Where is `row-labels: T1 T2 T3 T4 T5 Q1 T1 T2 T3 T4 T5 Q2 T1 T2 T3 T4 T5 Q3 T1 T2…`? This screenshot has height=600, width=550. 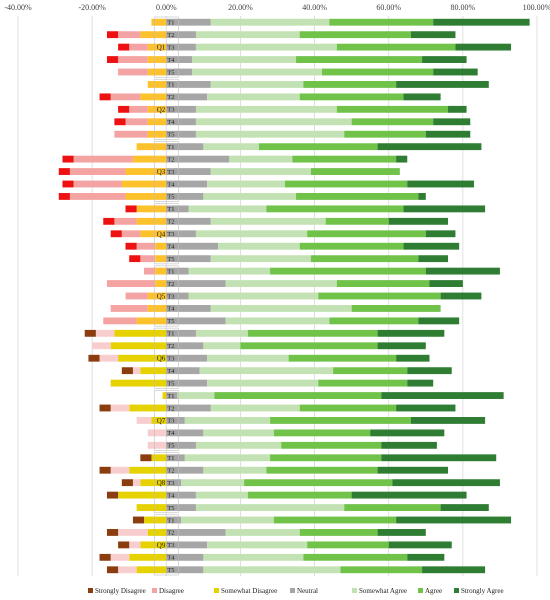 row-labels: T1 T2 T3 T4 T5 Q1 T1 T2 T3 T4 T5 Q2 T1 T2 T3 T4 T5 Q3 T1 T2… is located at coordinates (166, 296).